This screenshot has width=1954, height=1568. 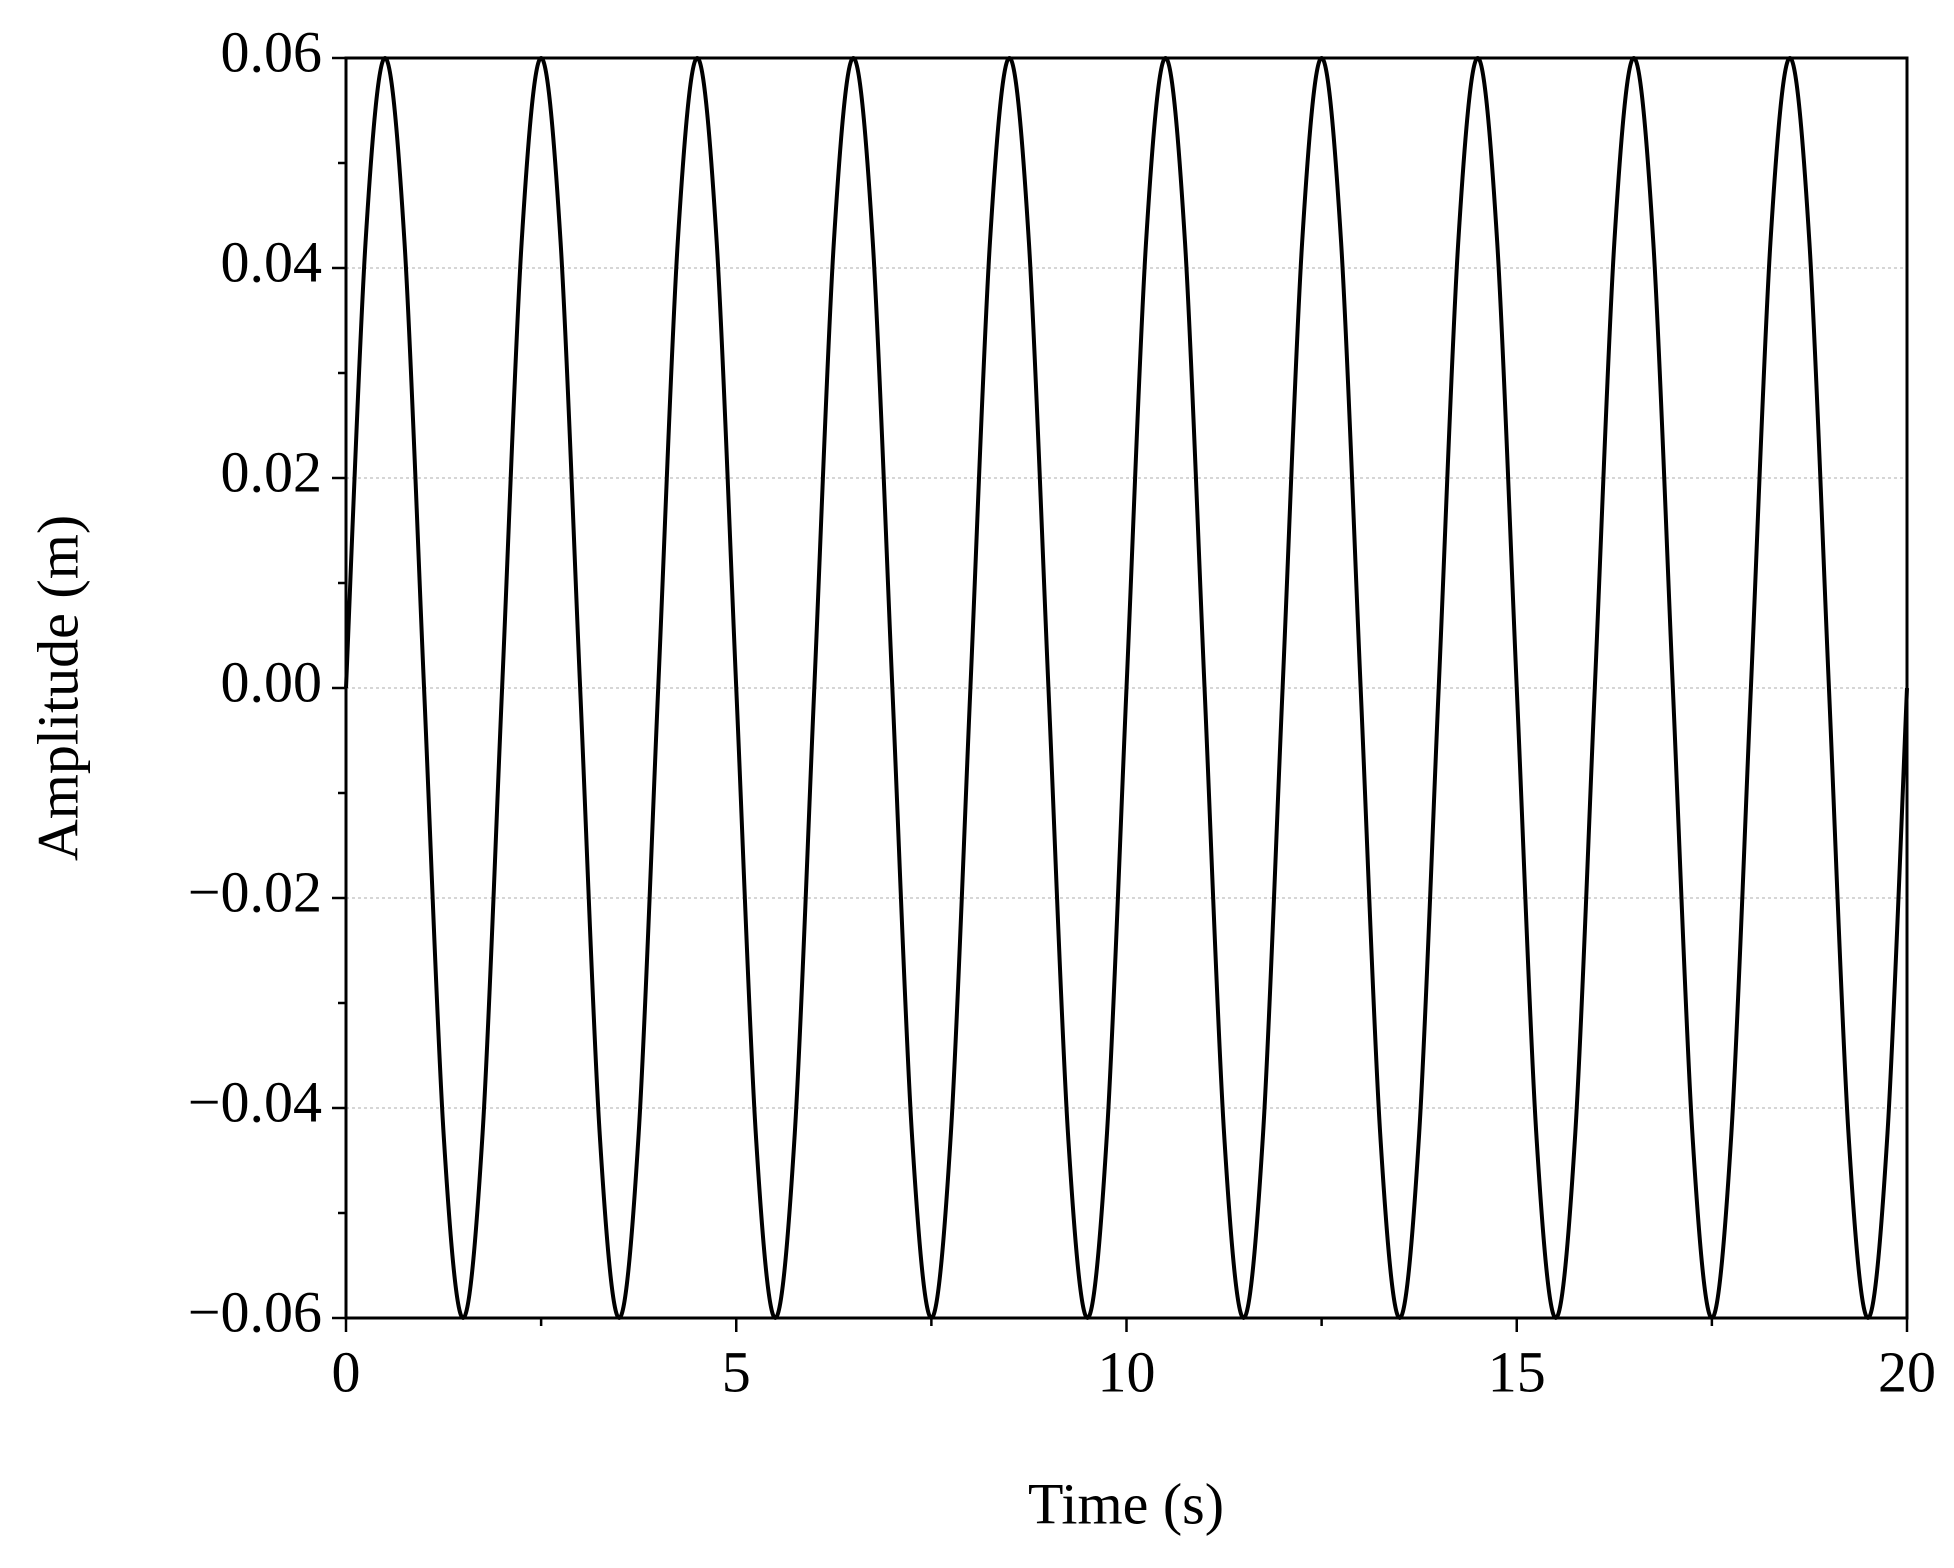 I want to click on y-tick-label: 0.04, so click(x=272, y=261).